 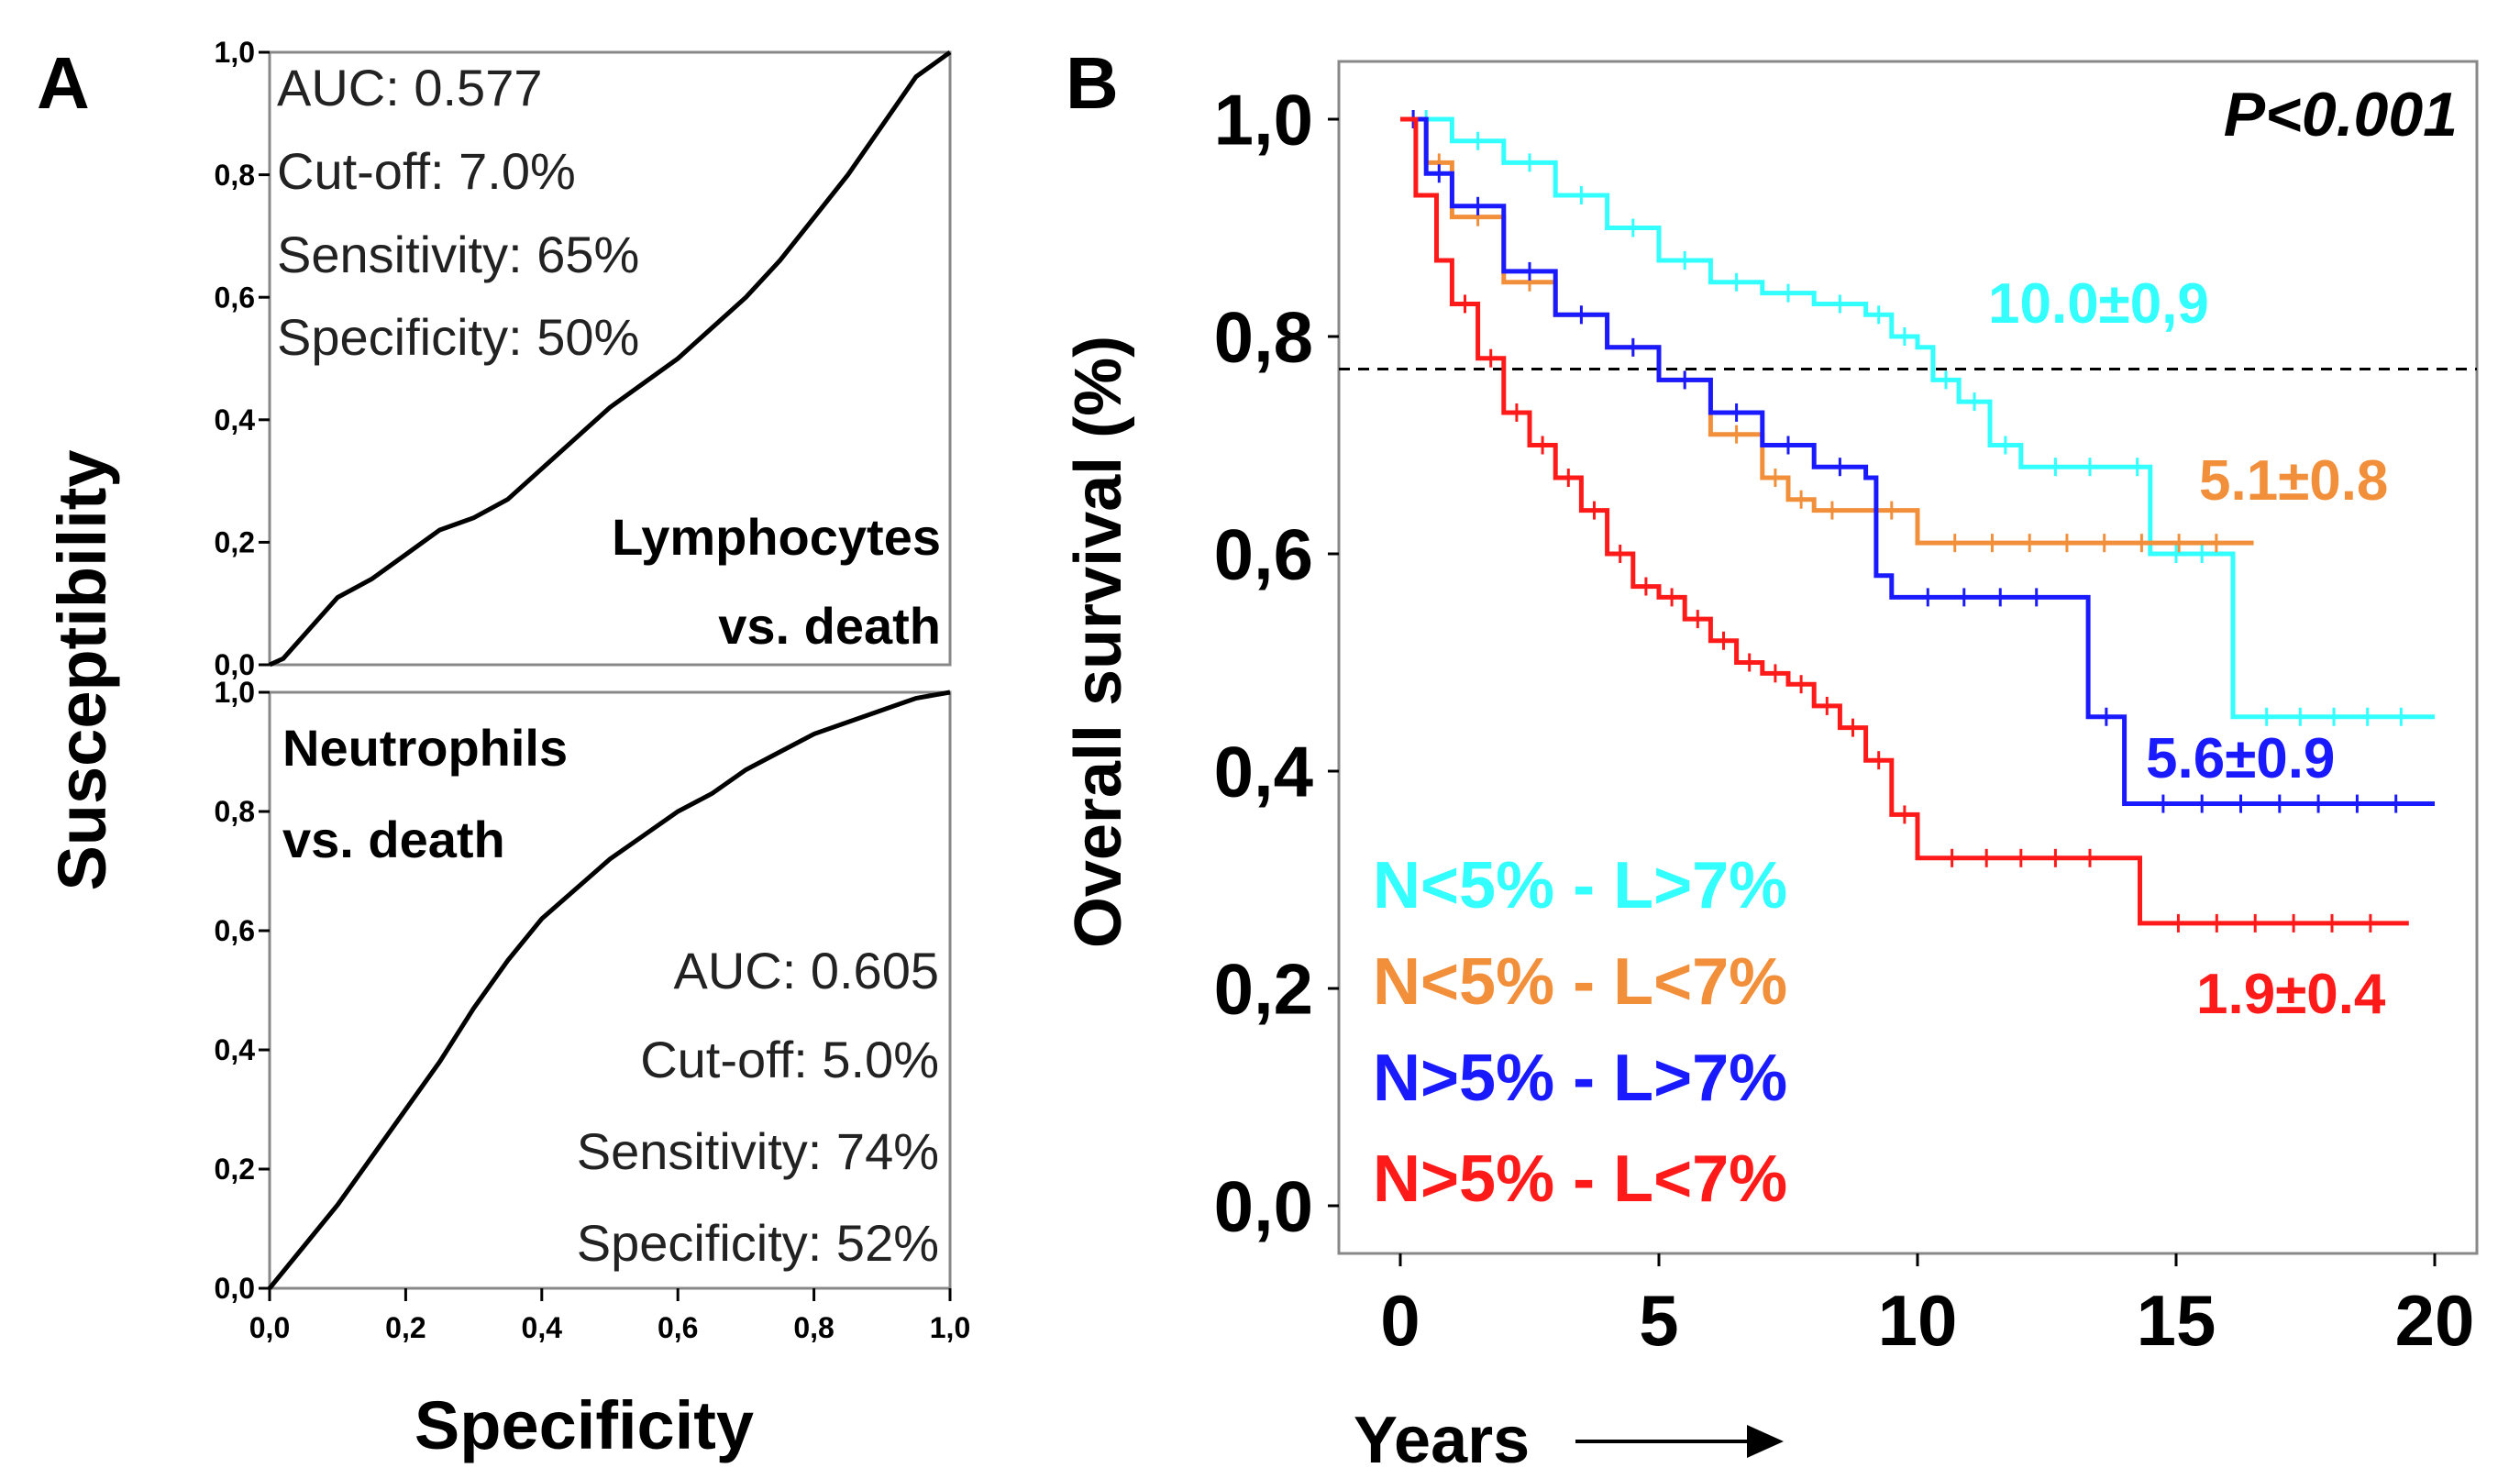 I want to click on roc-neutrophils-xtick-label: 0,0, so click(x=269, y=1327).